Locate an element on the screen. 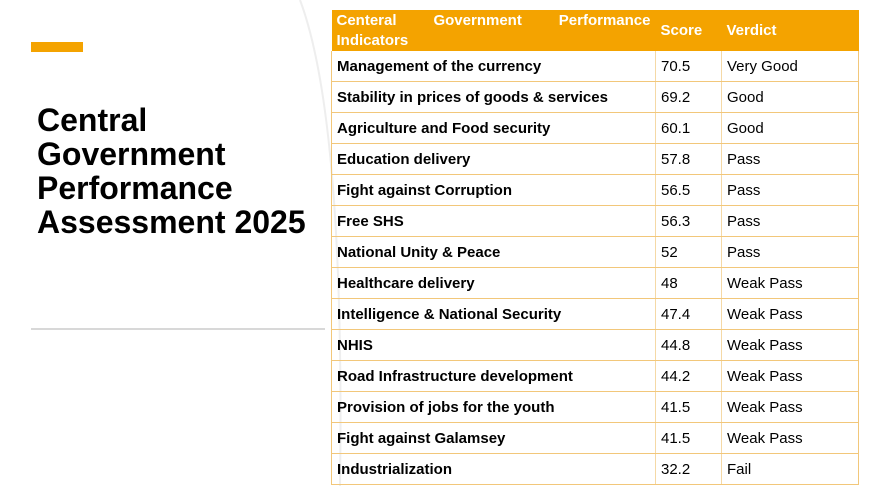  accent-bar is located at coordinates (57, 47).